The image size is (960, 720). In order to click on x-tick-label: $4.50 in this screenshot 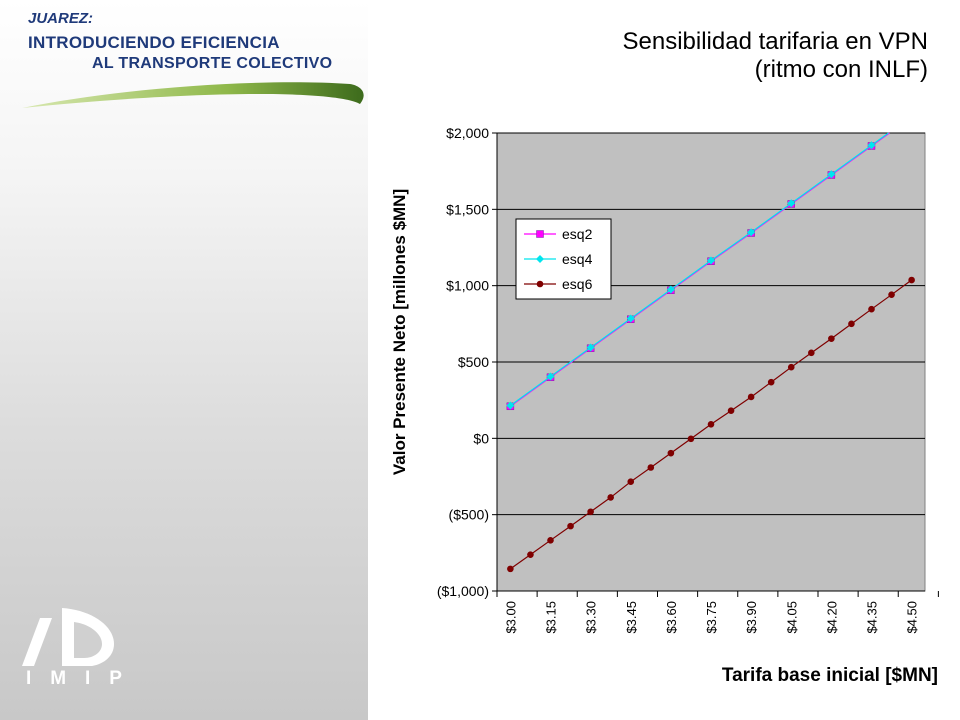, I will do `click(912, 617)`.